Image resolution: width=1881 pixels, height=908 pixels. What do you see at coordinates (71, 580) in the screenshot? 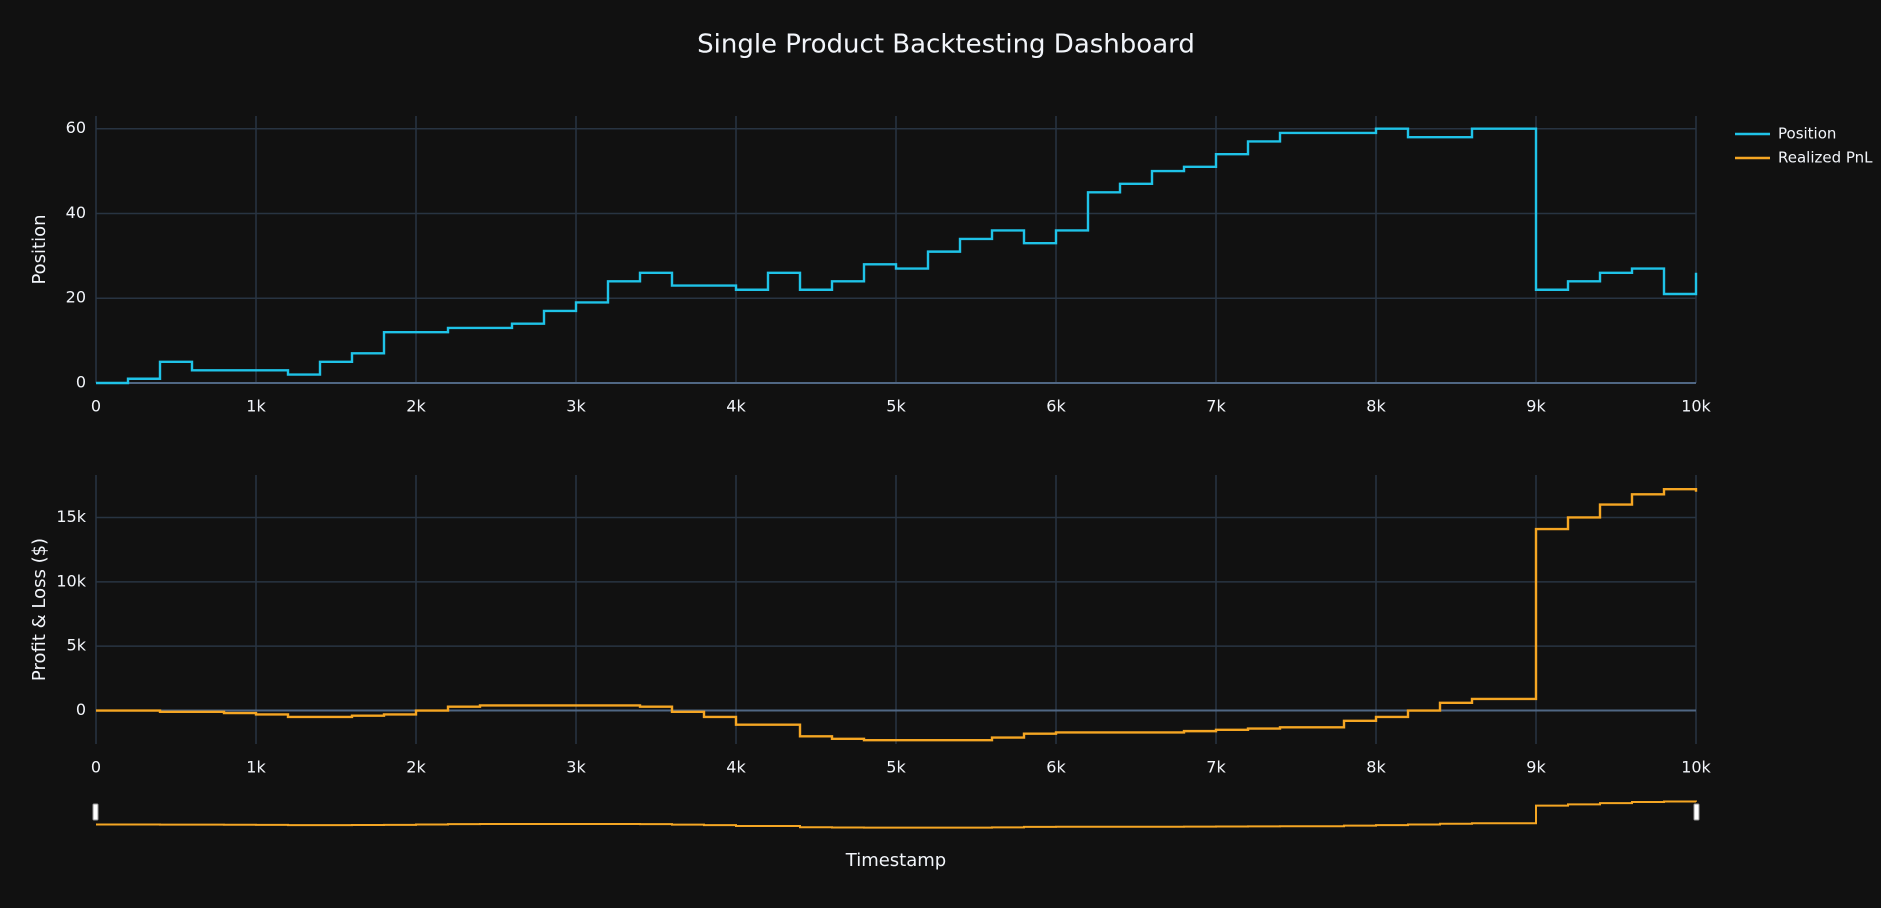
I see `y-tick-label: 10k` at bounding box center [71, 580].